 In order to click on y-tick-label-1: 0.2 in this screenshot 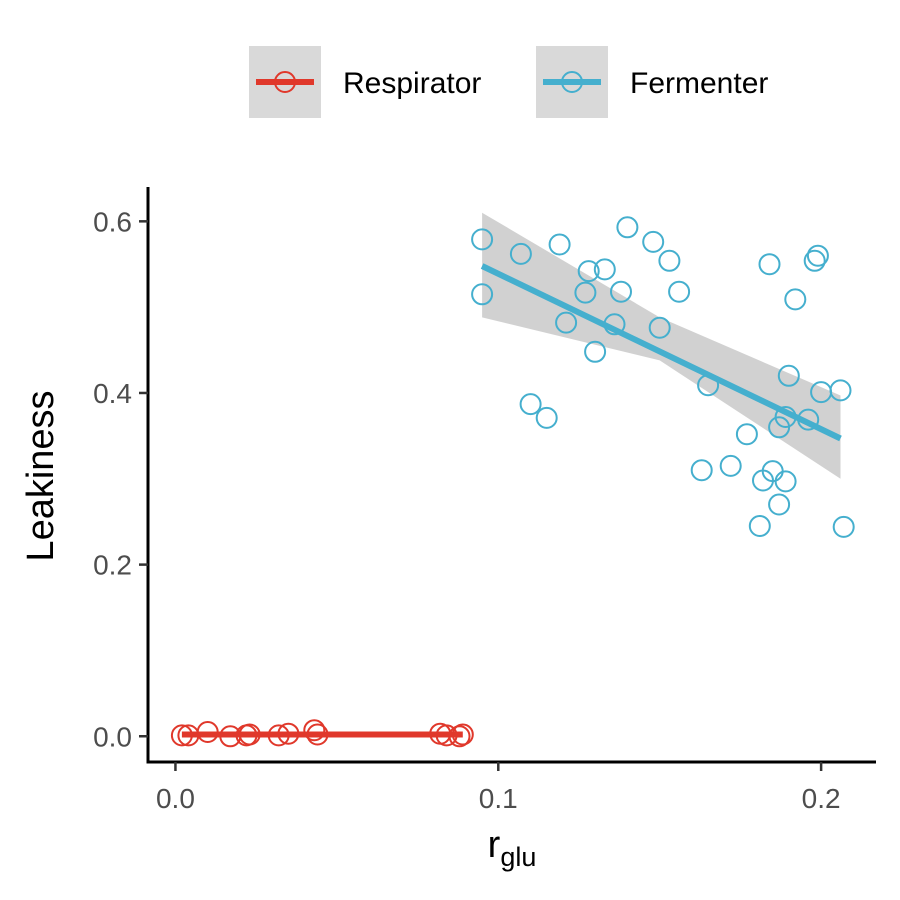, I will do `click(112, 565)`.